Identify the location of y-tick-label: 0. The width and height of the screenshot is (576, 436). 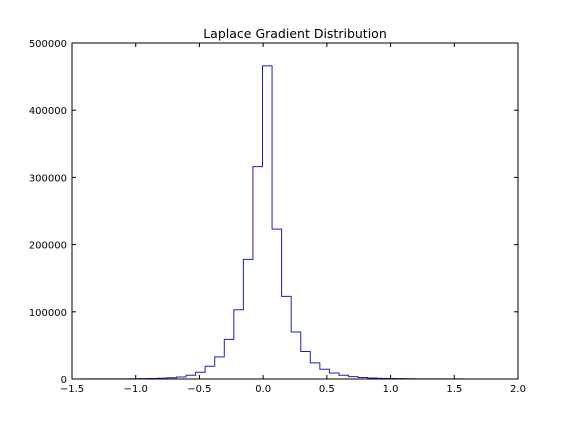
(64, 380).